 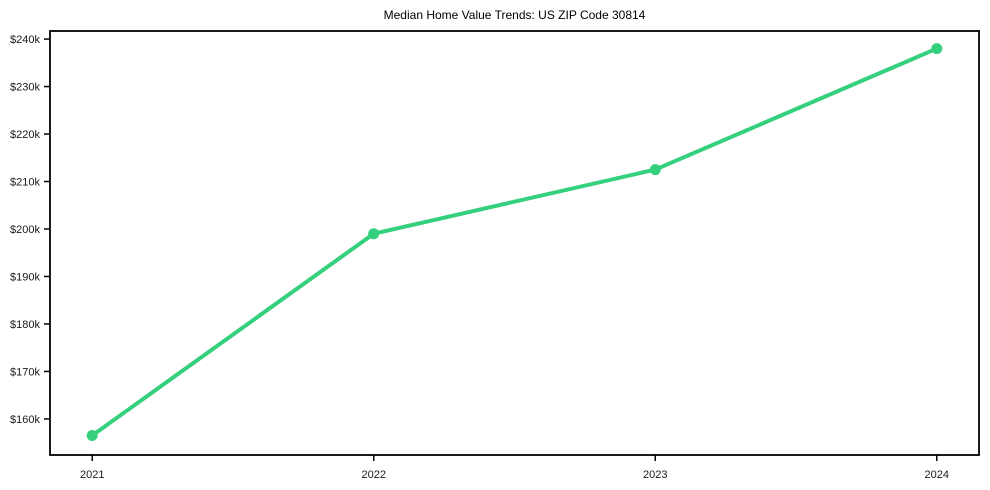 What do you see at coordinates (655, 475) in the screenshot?
I see `x-tick-label: 2023` at bounding box center [655, 475].